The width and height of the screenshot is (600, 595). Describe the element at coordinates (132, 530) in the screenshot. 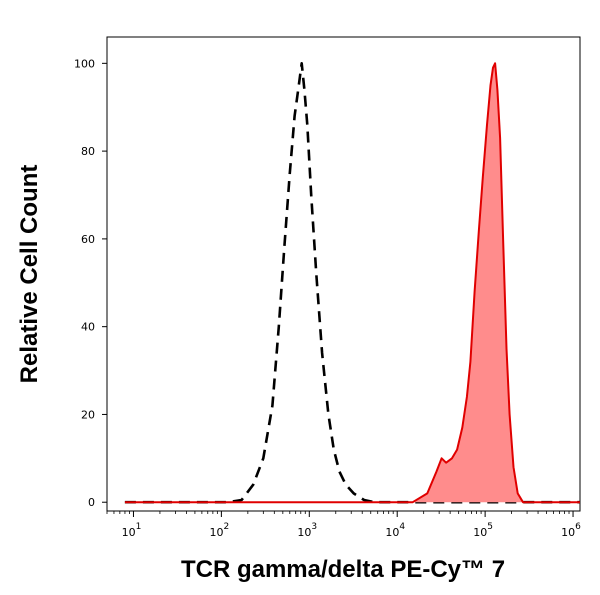

I see `x-tick-label-1e1: 10¹` at that location.